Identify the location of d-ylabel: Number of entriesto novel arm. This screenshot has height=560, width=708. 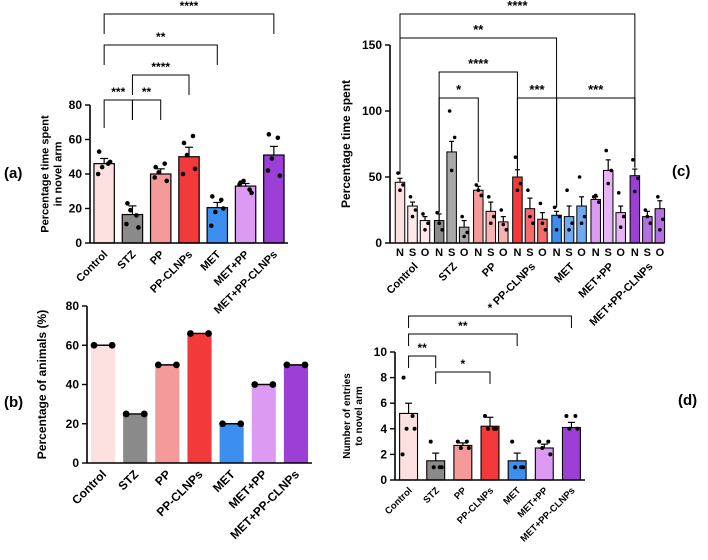
(353, 416).